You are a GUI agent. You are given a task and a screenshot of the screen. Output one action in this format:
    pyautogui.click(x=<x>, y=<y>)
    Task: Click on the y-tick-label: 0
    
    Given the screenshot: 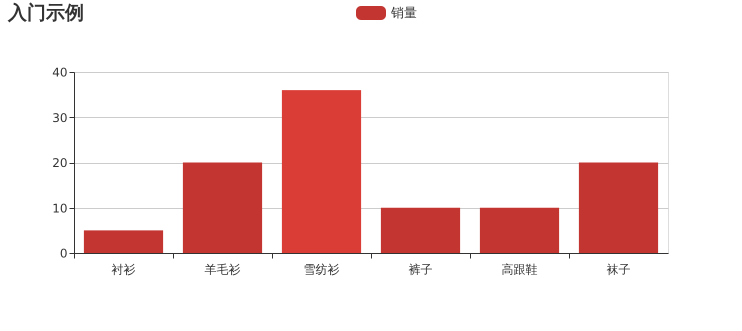 What is the action you would take?
    pyautogui.click(x=64, y=253)
    